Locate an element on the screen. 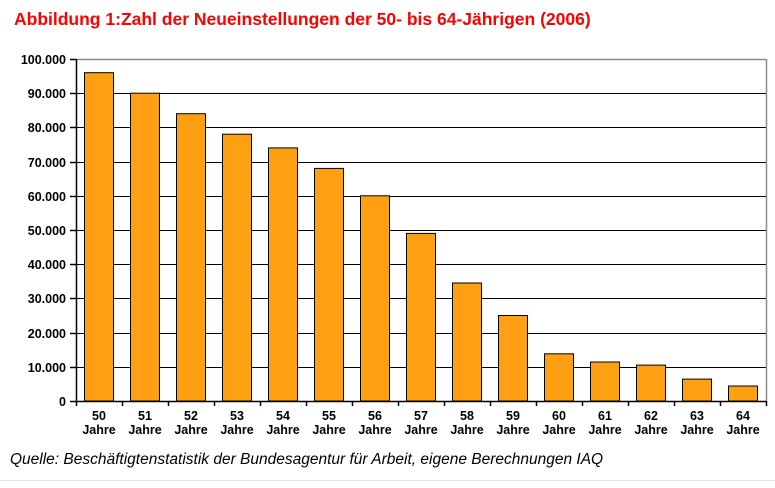 Image resolution: width=775 pixels, height=488 pixels. x-tick-label: 52 is located at coordinates (191, 416).